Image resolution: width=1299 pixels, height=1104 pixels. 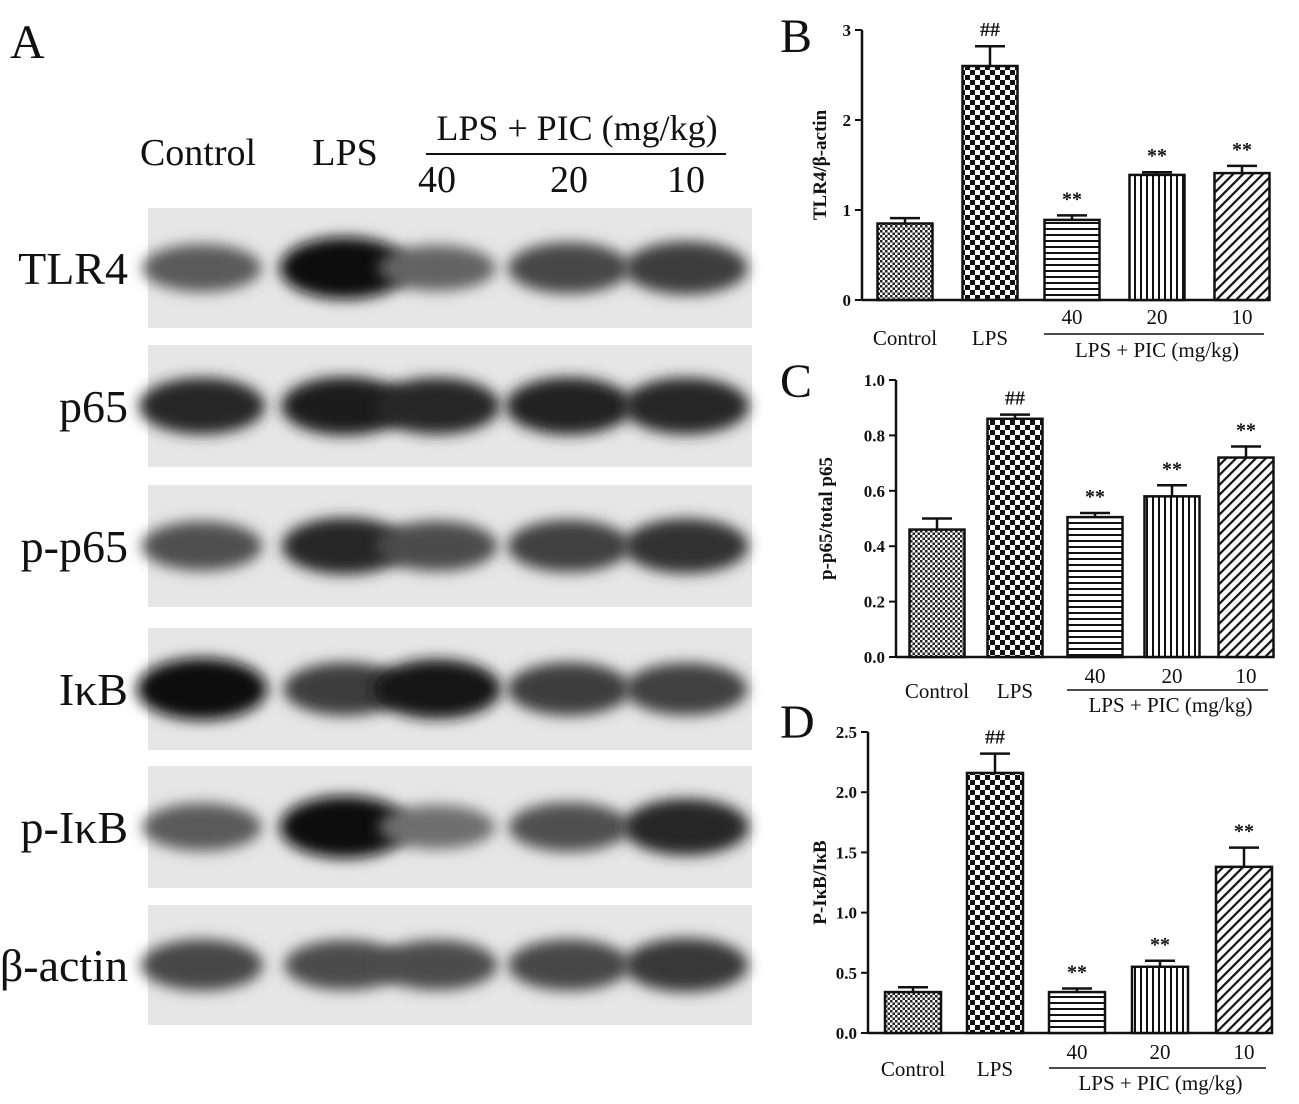 I want to click on blot-lane-label-4: 10, so click(x=686, y=180).